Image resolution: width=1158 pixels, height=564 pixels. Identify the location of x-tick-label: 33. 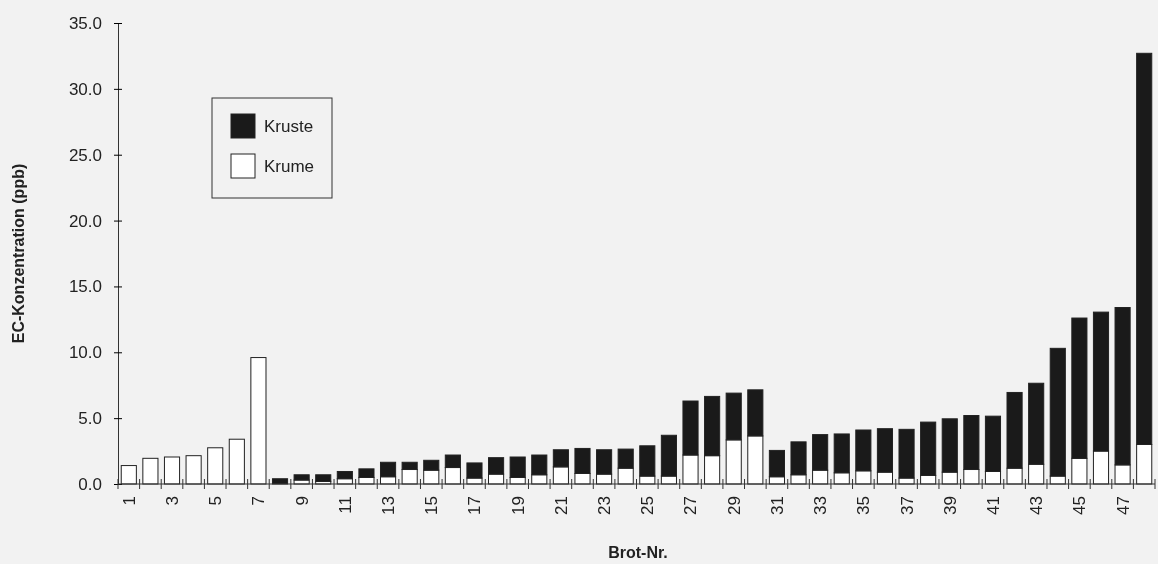
(821, 505).